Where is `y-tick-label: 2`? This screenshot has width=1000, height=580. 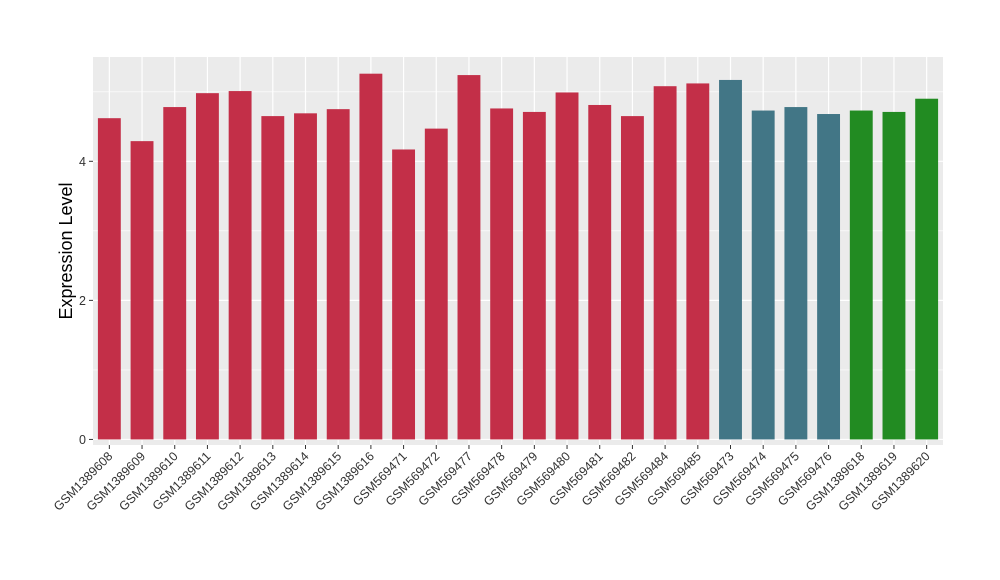 y-tick-label: 2 is located at coordinates (82, 301).